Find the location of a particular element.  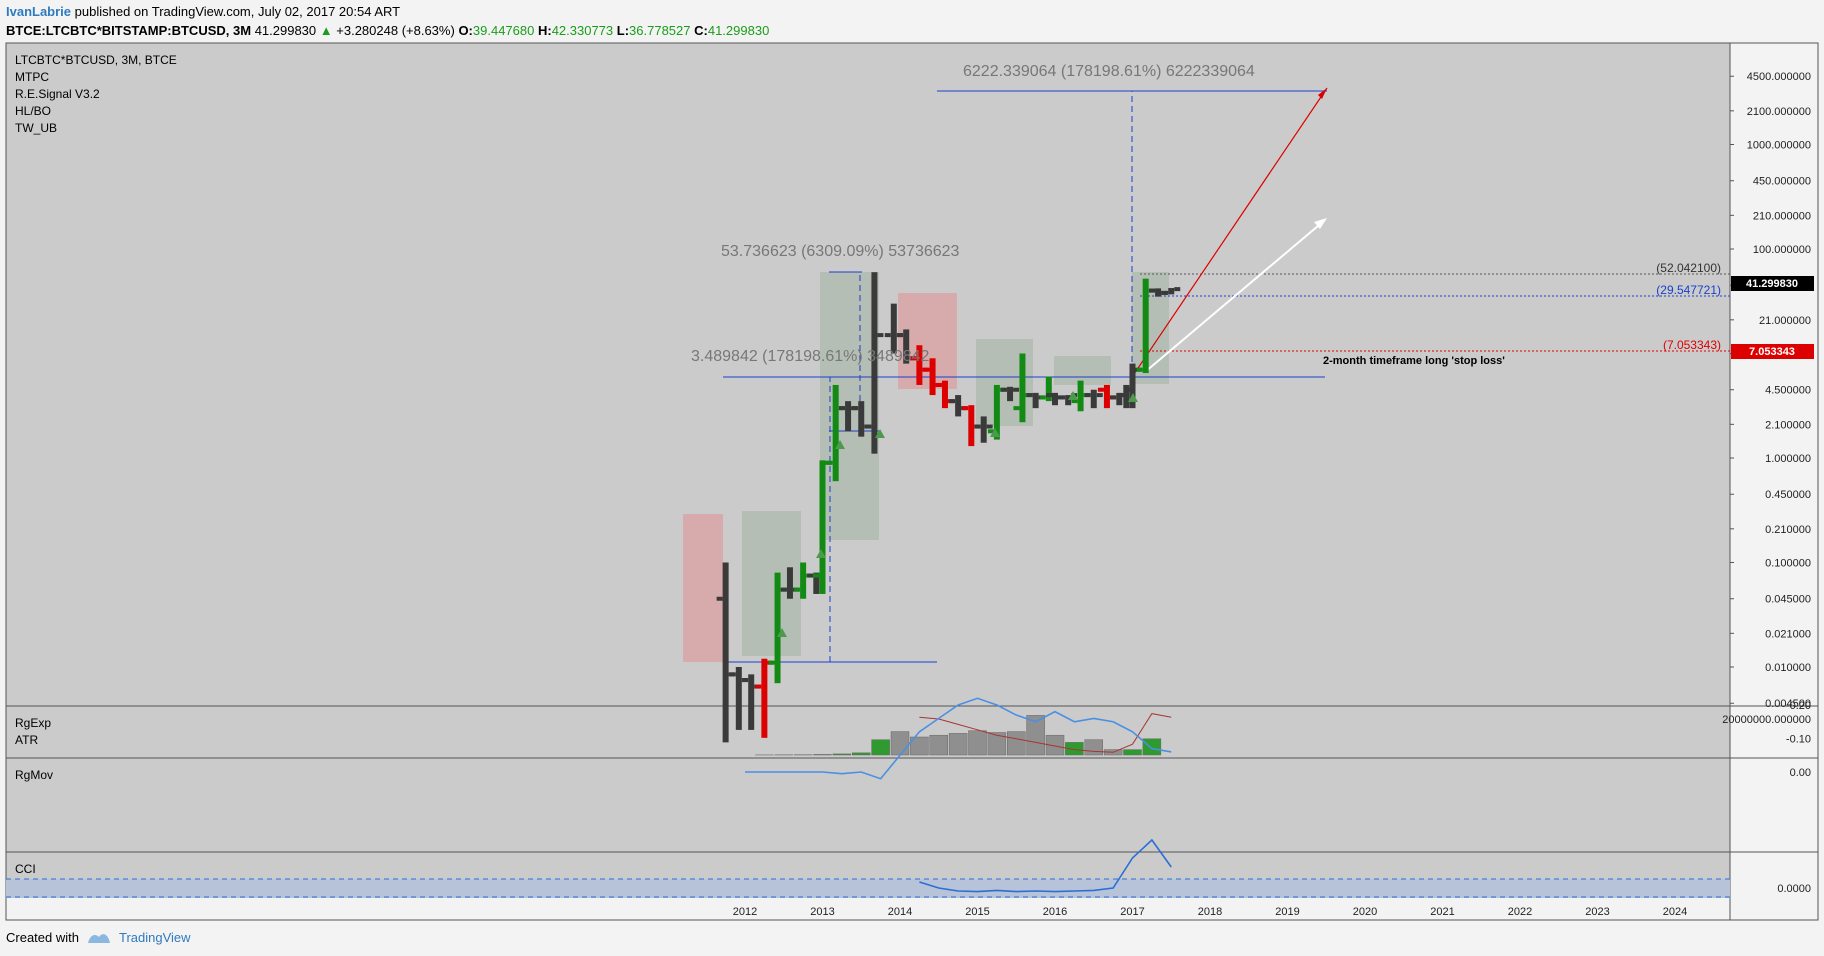

price-tick: 210.000000 is located at coordinates (1782, 216).